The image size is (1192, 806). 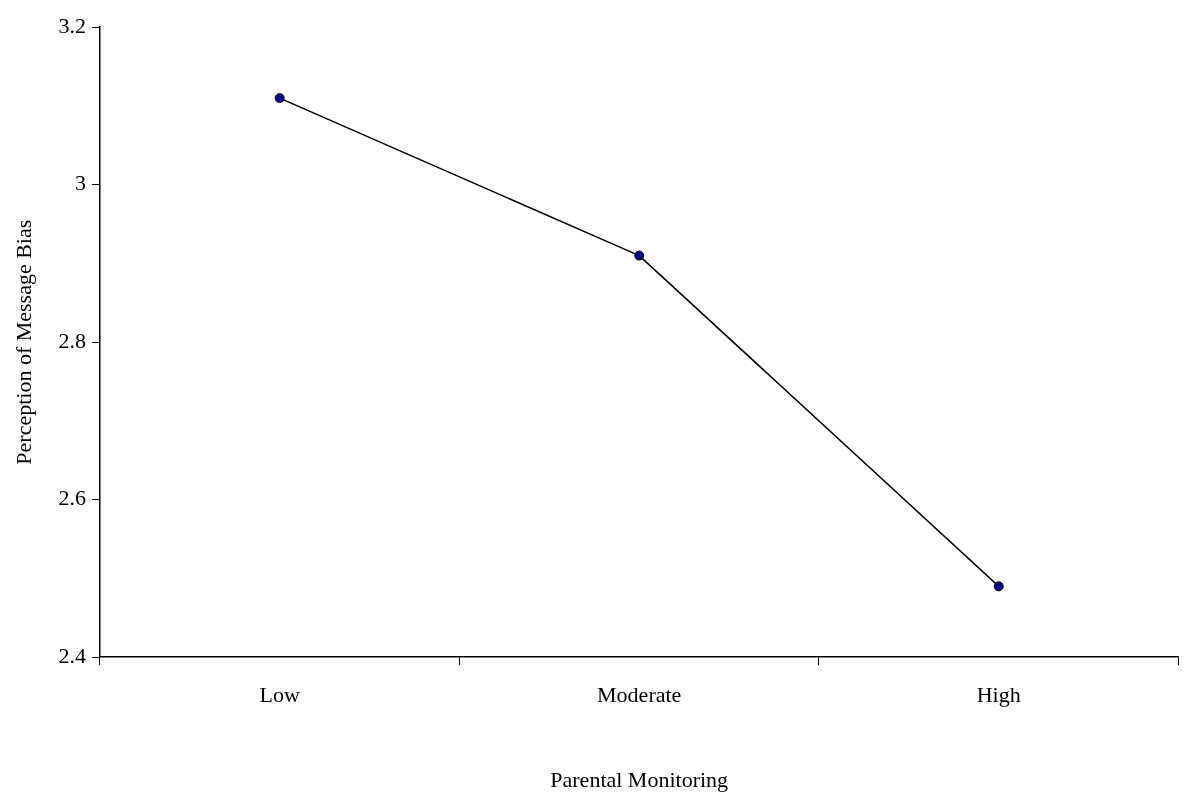 What do you see at coordinates (72, 655) in the screenshot?
I see `y-tick-label: 2.4` at bounding box center [72, 655].